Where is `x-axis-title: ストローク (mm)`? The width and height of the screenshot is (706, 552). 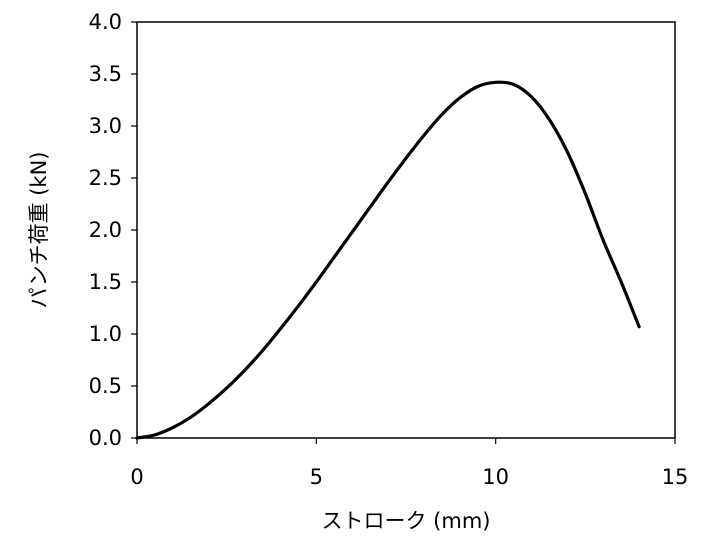
x-axis-title: ストローク (mm) is located at coordinates (406, 521).